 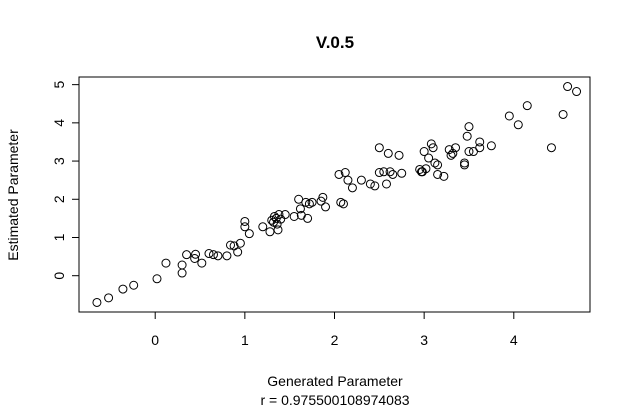 I want to click on y-tick-label: 1, so click(x=59, y=237).